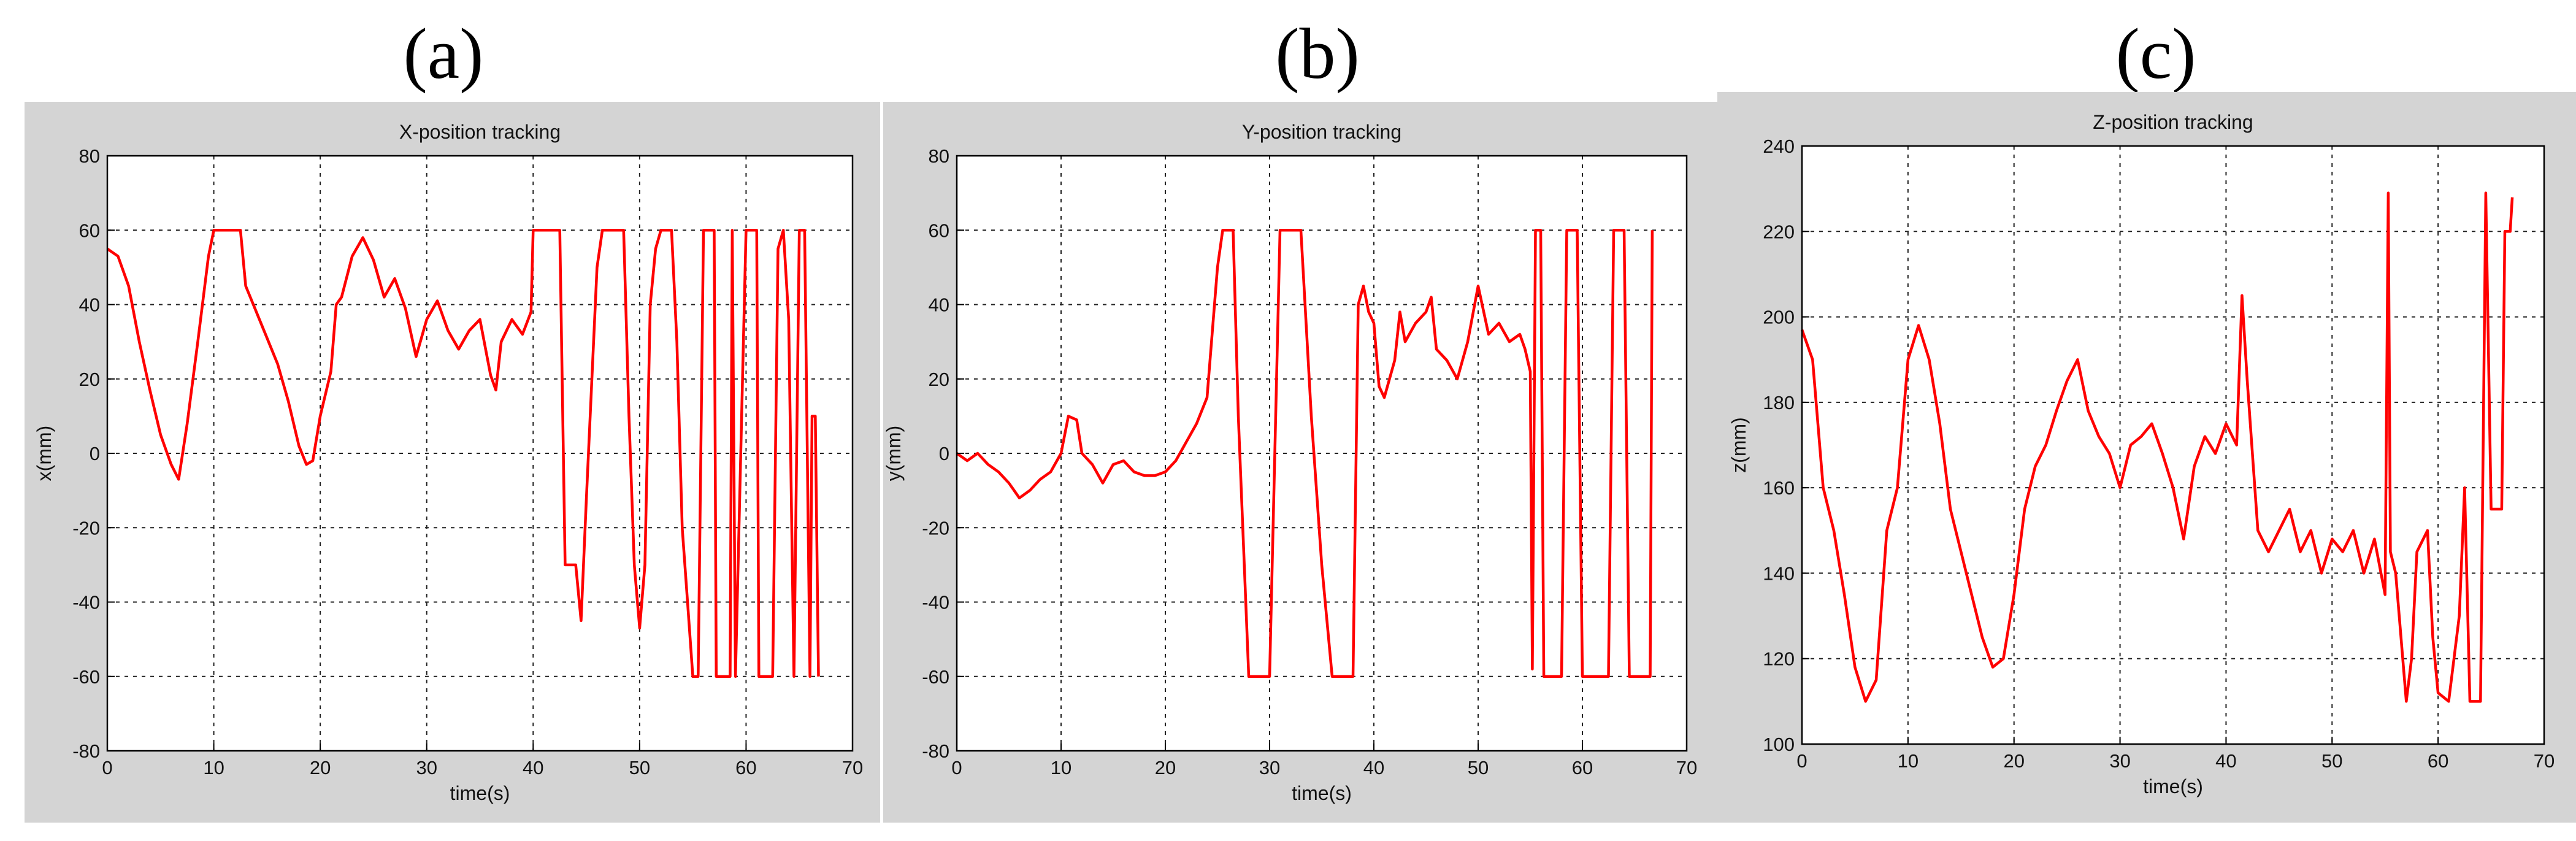  I want to click on chart-title: Y-position tracking, so click(1321, 132).